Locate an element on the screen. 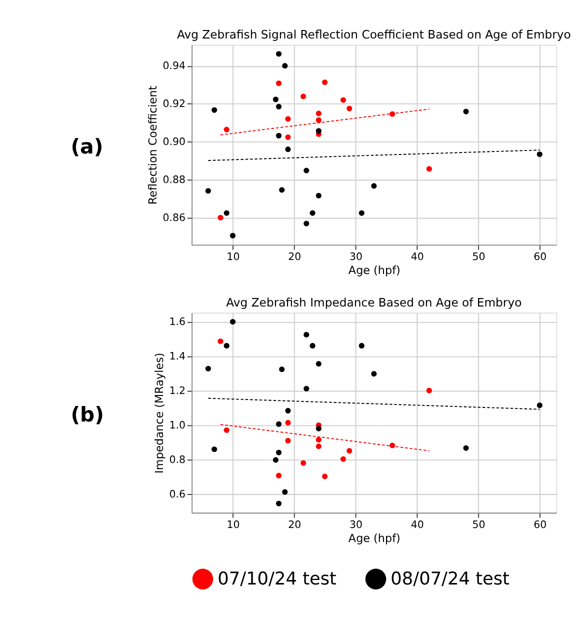 The width and height of the screenshot is (586, 618). y-axis-title: Reflection Coefficient is located at coordinates (153, 145).